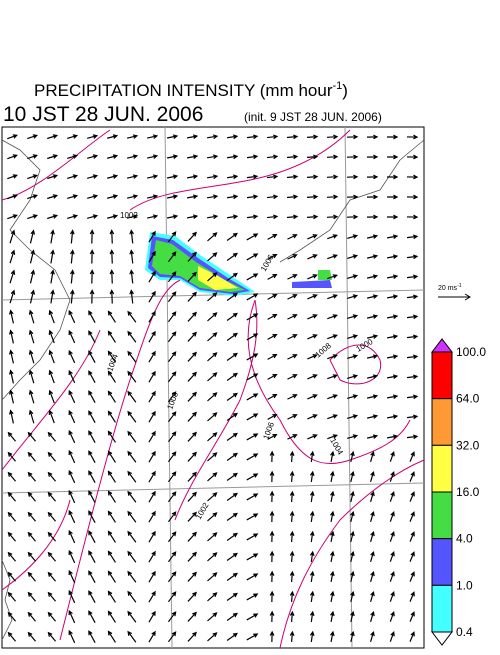 This screenshot has height=655, width=500. Describe the element at coordinates (213, 488) in the screenshot. I see `lat-line` at that location.